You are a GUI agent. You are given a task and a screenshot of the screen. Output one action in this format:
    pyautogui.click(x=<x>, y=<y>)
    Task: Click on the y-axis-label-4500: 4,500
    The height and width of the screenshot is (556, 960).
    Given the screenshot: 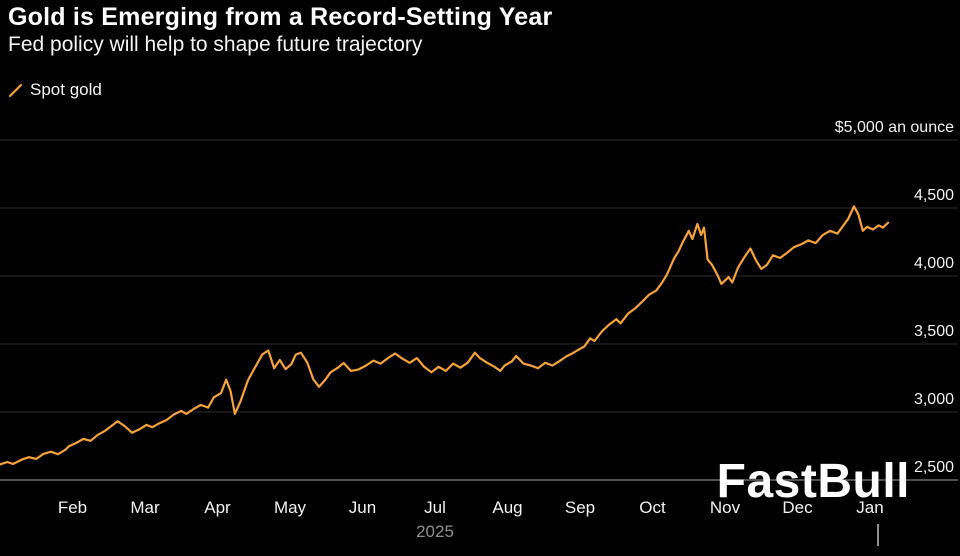 What is the action you would take?
    pyautogui.click(x=934, y=195)
    